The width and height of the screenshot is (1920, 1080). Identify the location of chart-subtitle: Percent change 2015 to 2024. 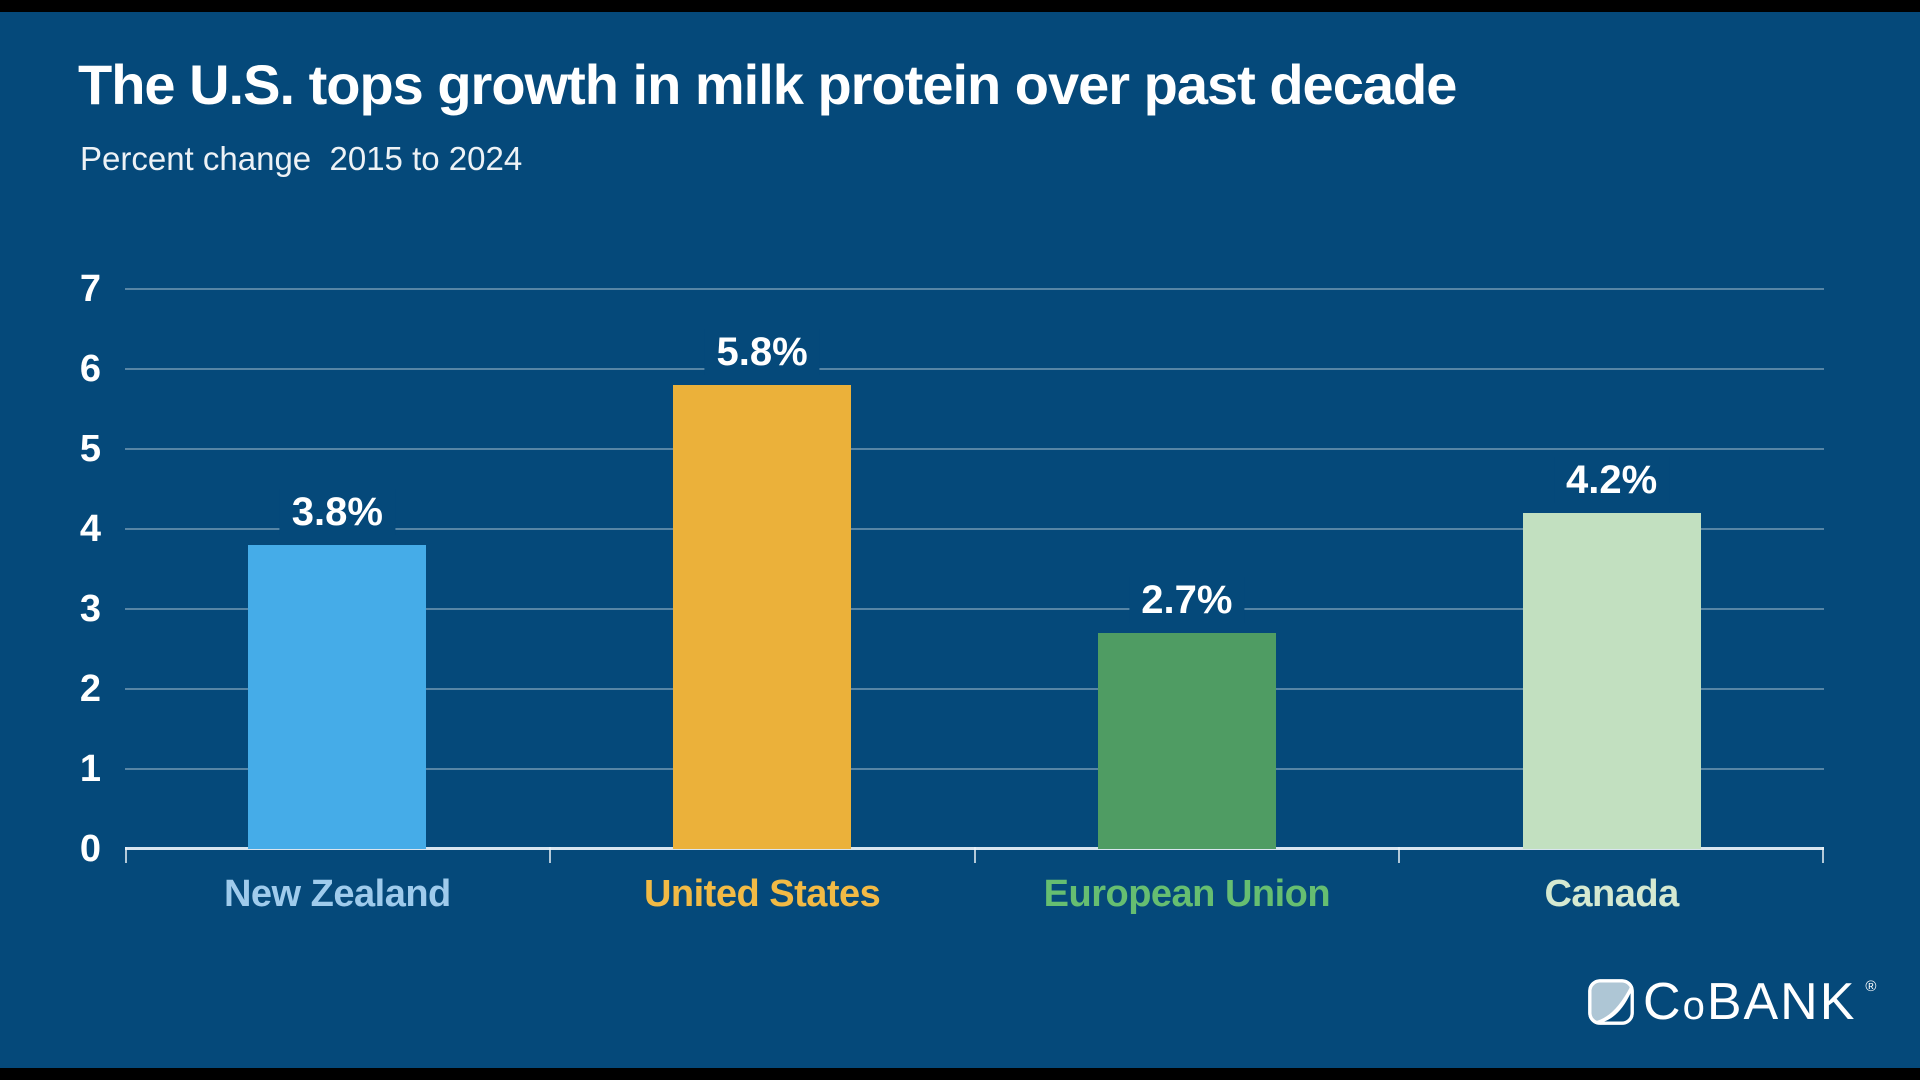
(301, 158).